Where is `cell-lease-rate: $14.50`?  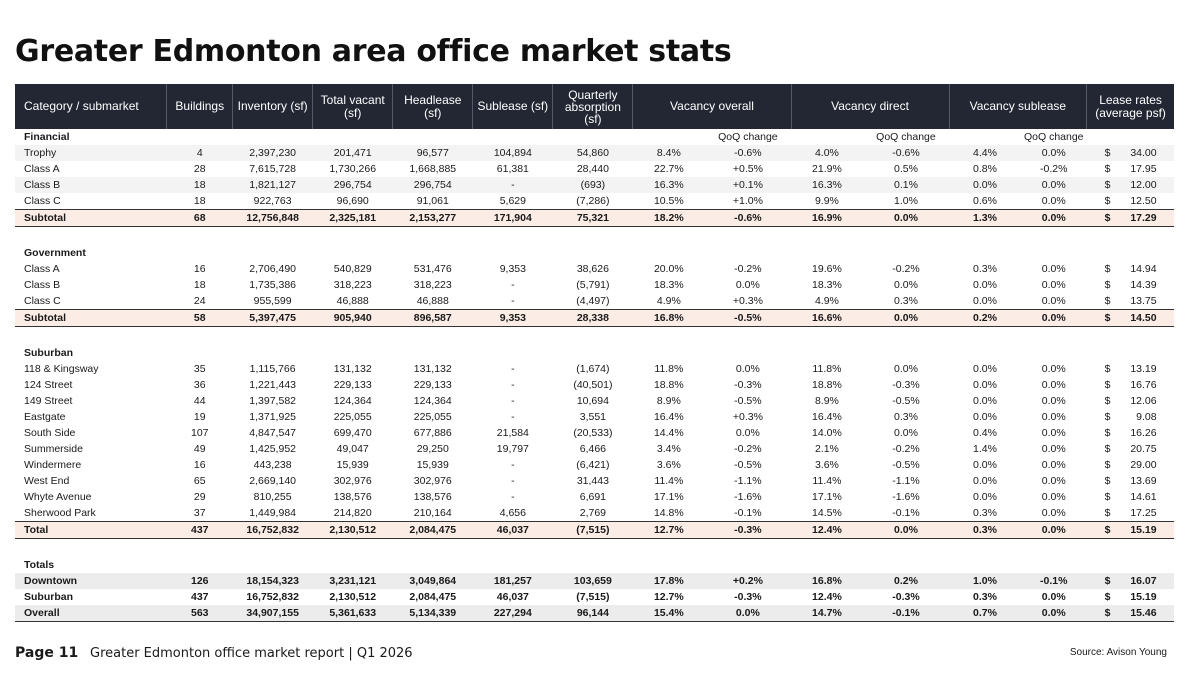 cell-lease-rate: $14.50 is located at coordinates (1130, 318).